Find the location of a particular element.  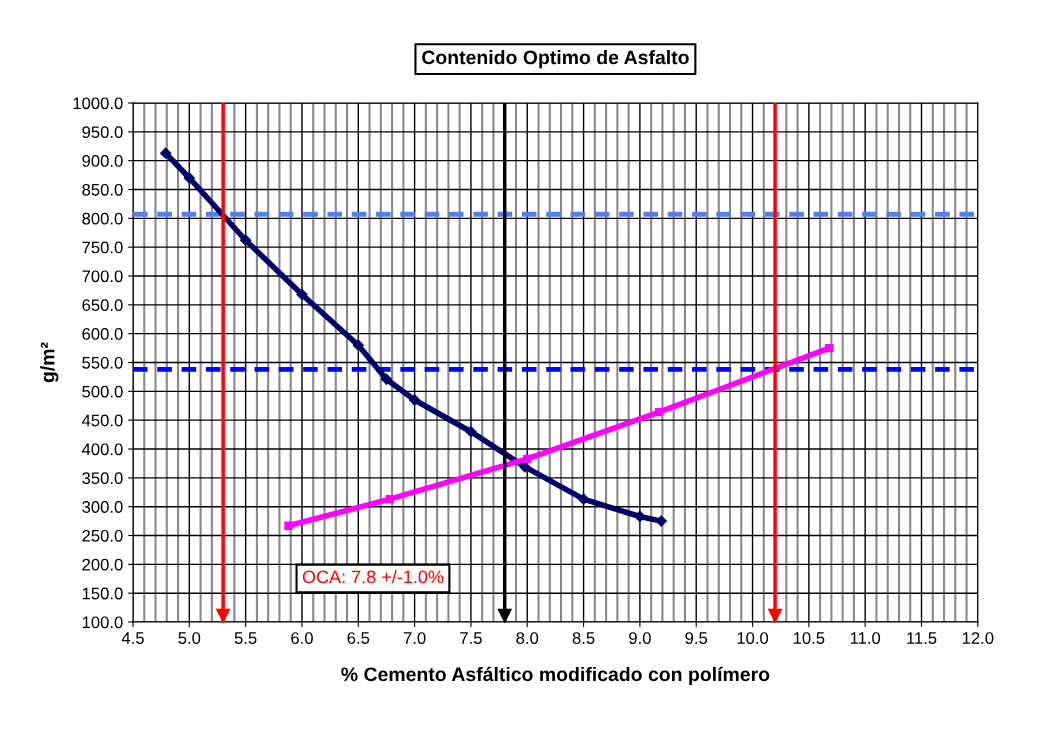

annotation: OCA: 7.8 +/-1.0% is located at coordinates (373, 577).